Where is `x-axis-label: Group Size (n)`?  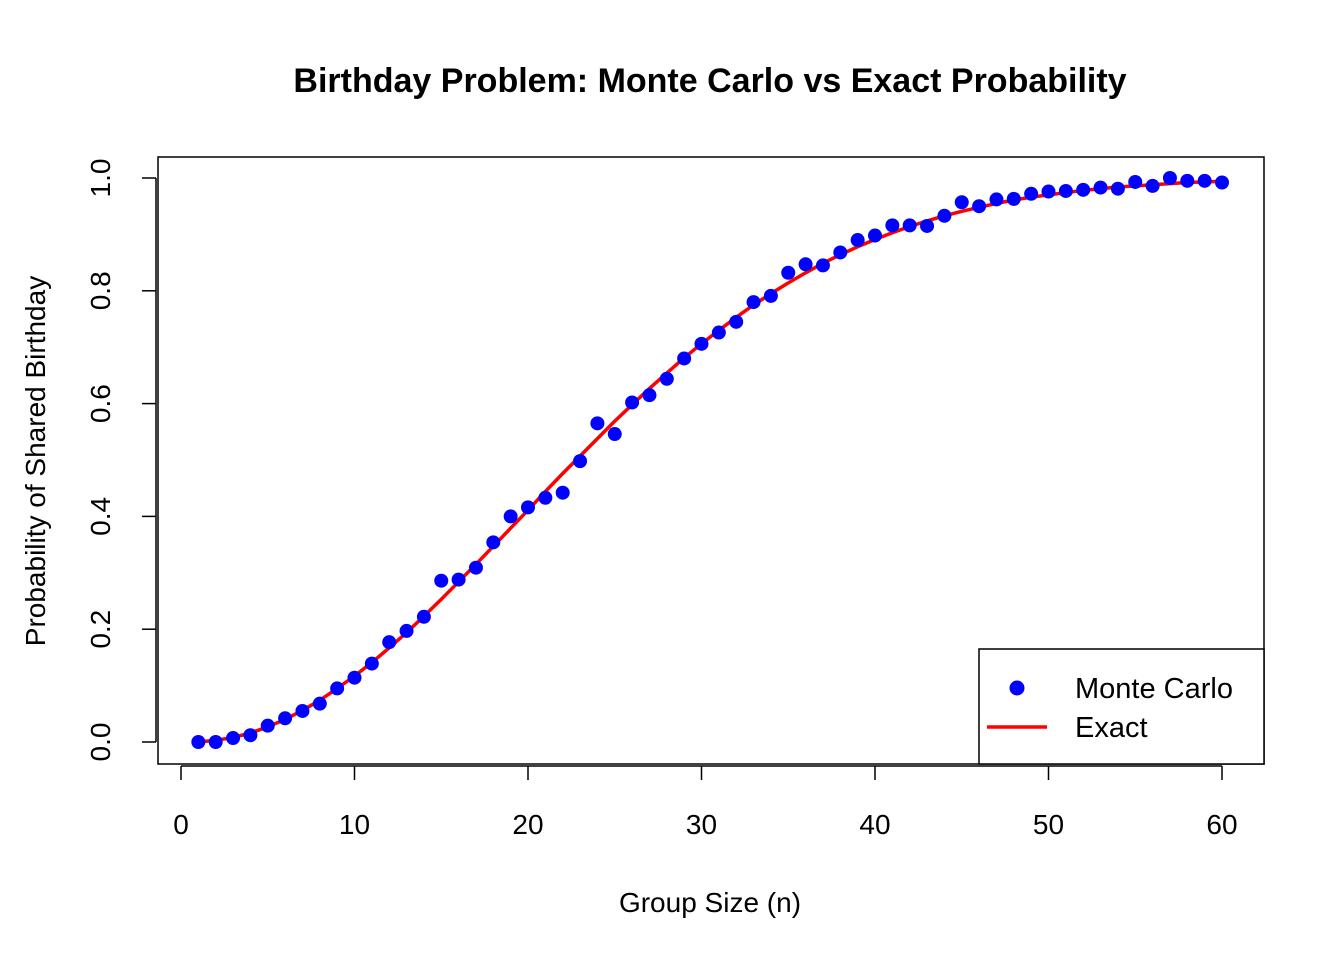 x-axis-label: Group Size (n) is located at coordinates (710, 902).